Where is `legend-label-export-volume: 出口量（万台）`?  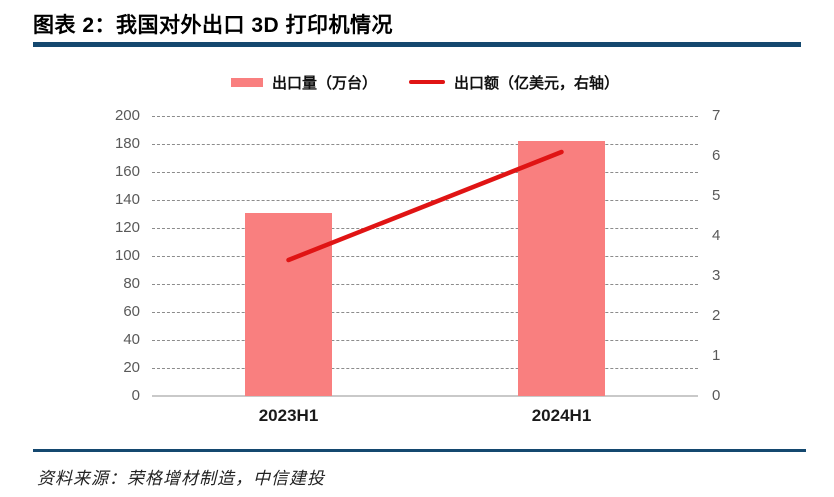 legend-label-export-volume: 出口量（万台） is located at coordinates (324, 83).